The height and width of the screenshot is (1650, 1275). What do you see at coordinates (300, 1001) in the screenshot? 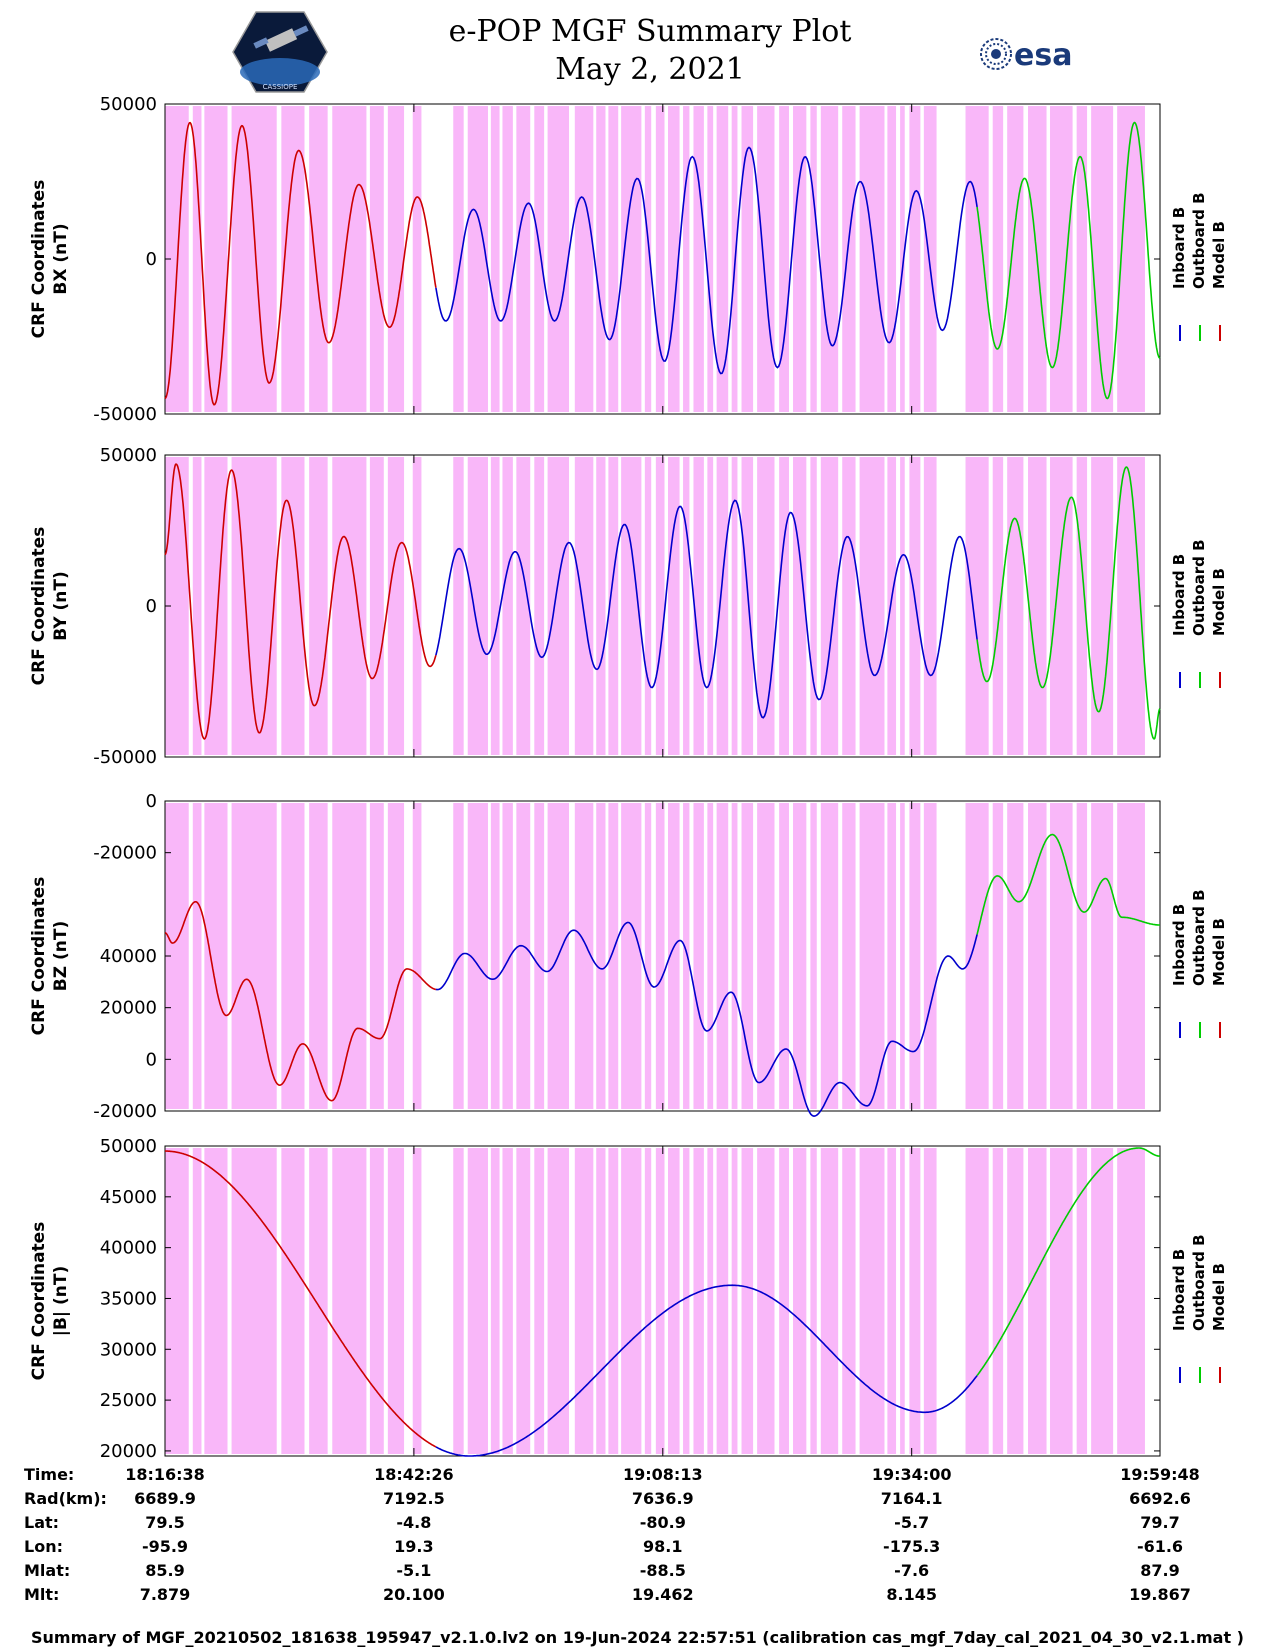
I see `series-line-model` at bounding box center [300, 1001].